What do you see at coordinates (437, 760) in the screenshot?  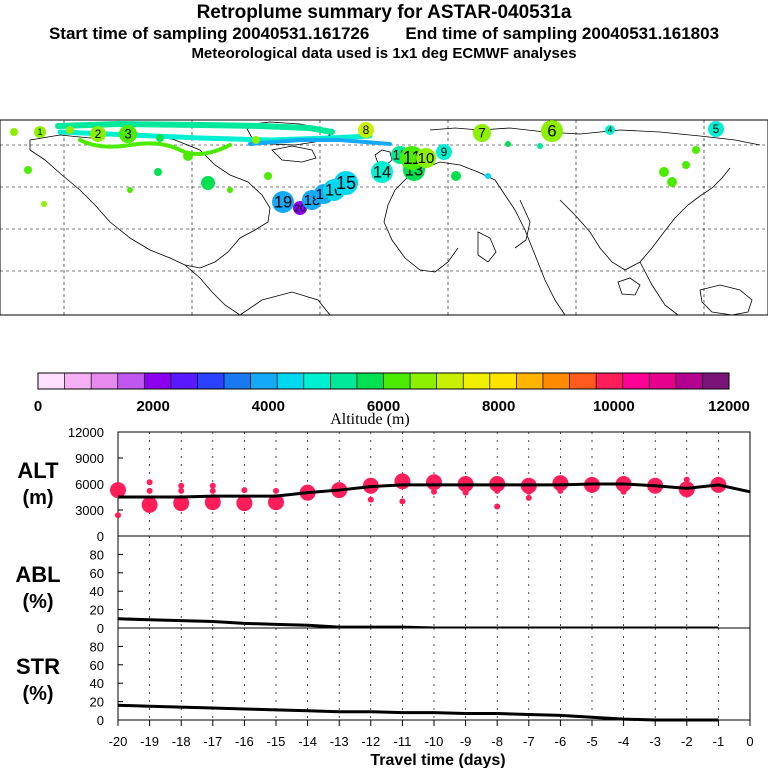 I see `x-axis-title: Travel time (days)` at bounding box center [437, 760].